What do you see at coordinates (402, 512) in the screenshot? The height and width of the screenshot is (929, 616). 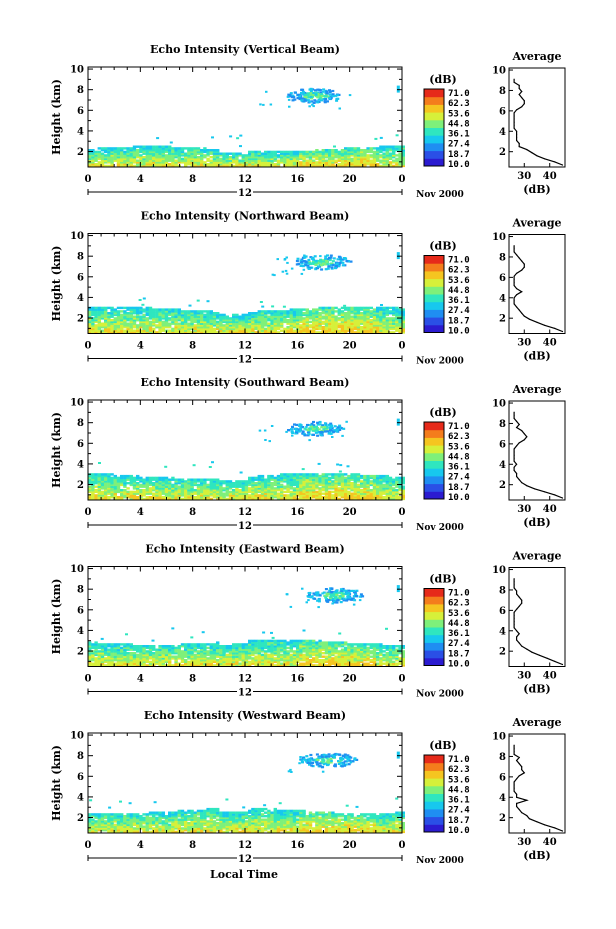 I see `x-tick-label: 0` at bounding box center [402, 512].